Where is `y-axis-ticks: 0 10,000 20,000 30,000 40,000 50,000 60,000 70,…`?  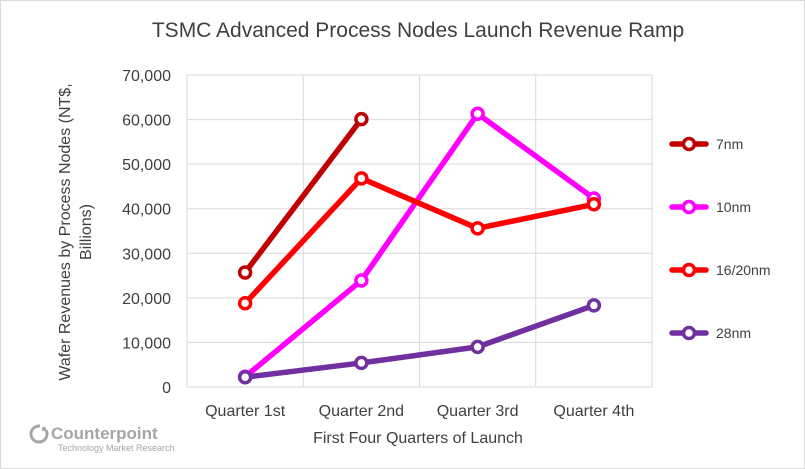
y-axis-ticks: 0 10,000 20,000 30,000 40,000 50,000 60,000 70,… is located at coordinates (146, 232).